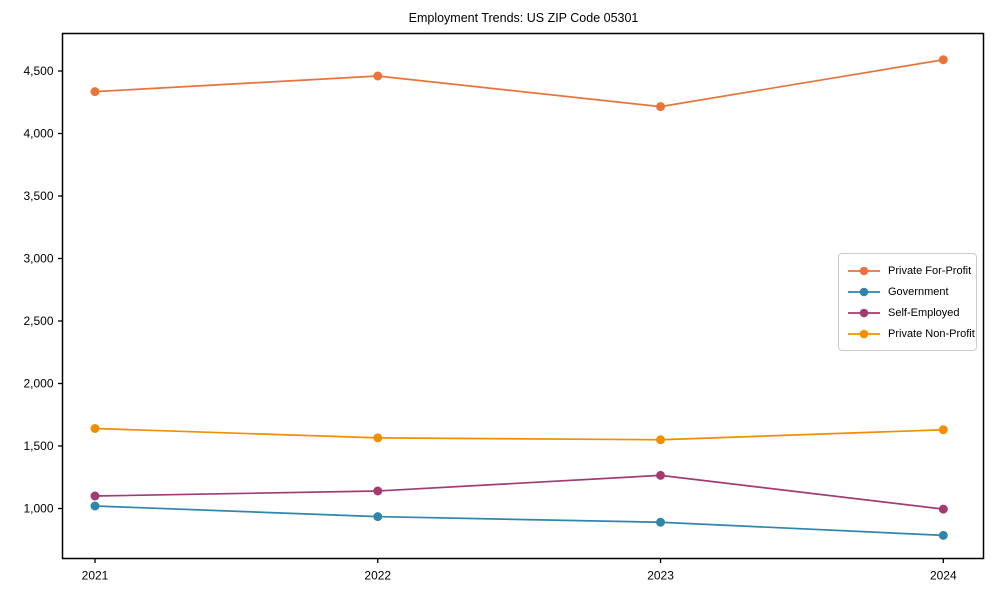 This screenshot has height=600, width=1000. Describe the element at coordinates (38, 321) in the screenshot. I see `y-tick-label: 2,500` at that location.